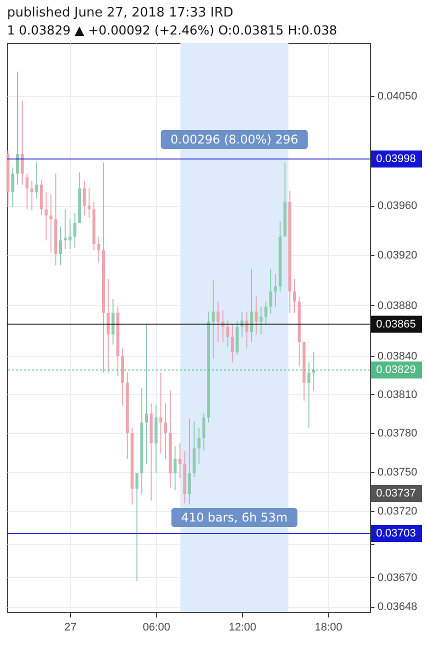 This screenshot has width=428, height=668. What do you see at coordinates (398, 256) in the screenshot?
I see `y-tick-label: 0.03920` at bounding box center [398, 256].